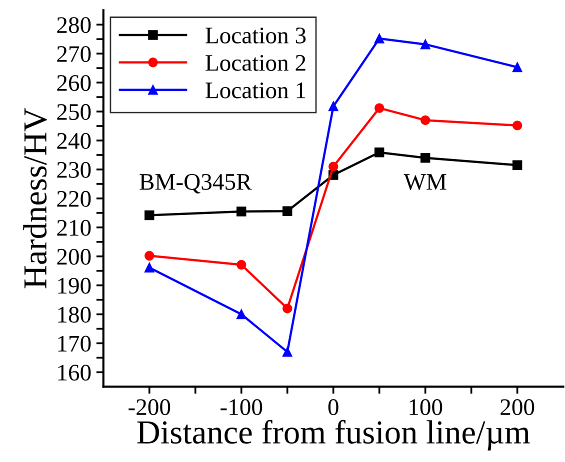  I want to click on y-tick-label: 170, so click(74, 344).